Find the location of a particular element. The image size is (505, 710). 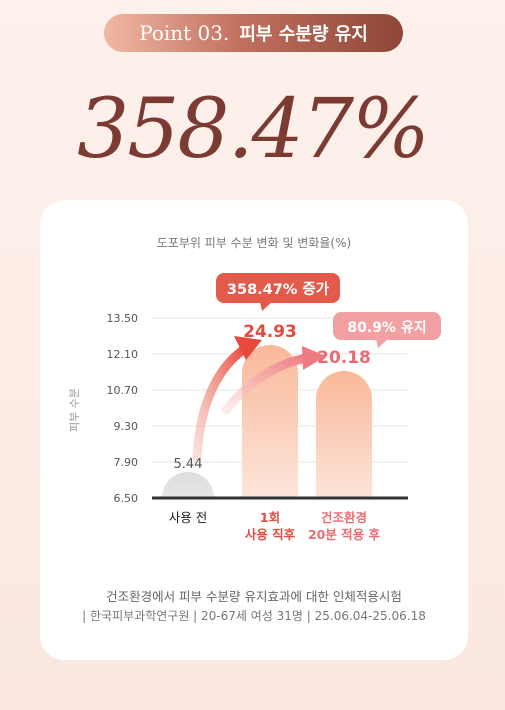

retain-callout: 80.9% 유지 is located at coordinates (387, 330).